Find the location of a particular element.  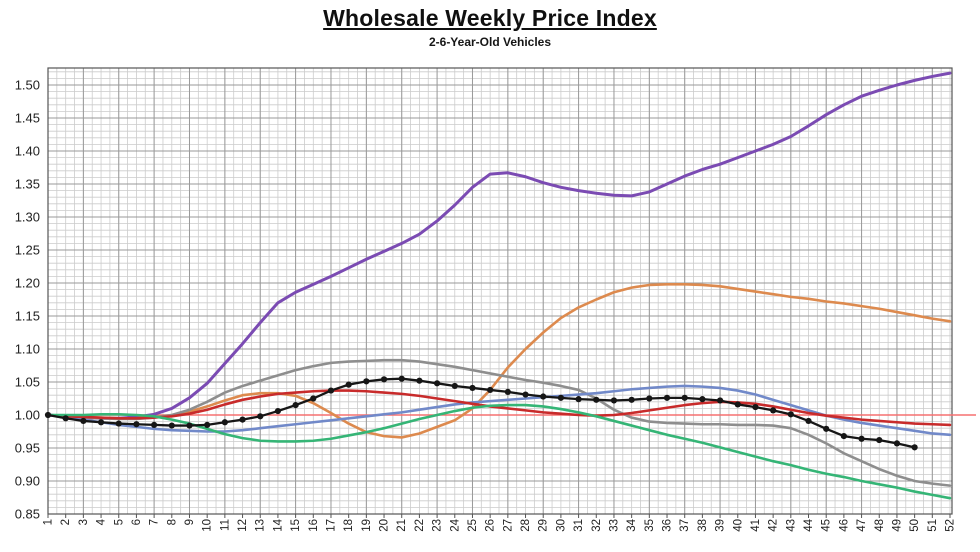

svg-text: 3 is located at coordinates (84, 522).